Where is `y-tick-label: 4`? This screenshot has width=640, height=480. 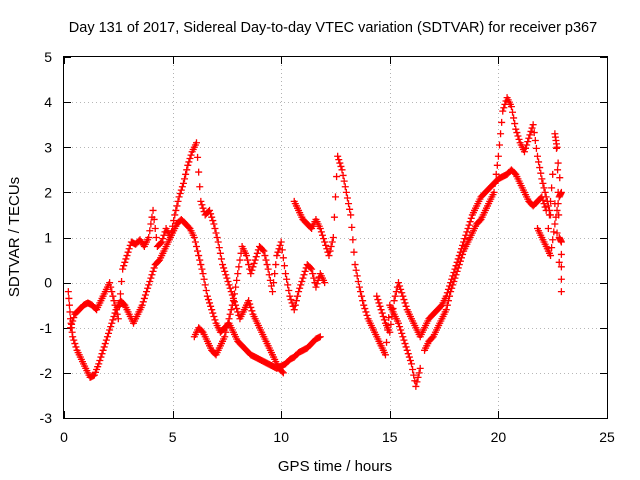 y-tick-label: 4 is located at coordinates (48, 102).